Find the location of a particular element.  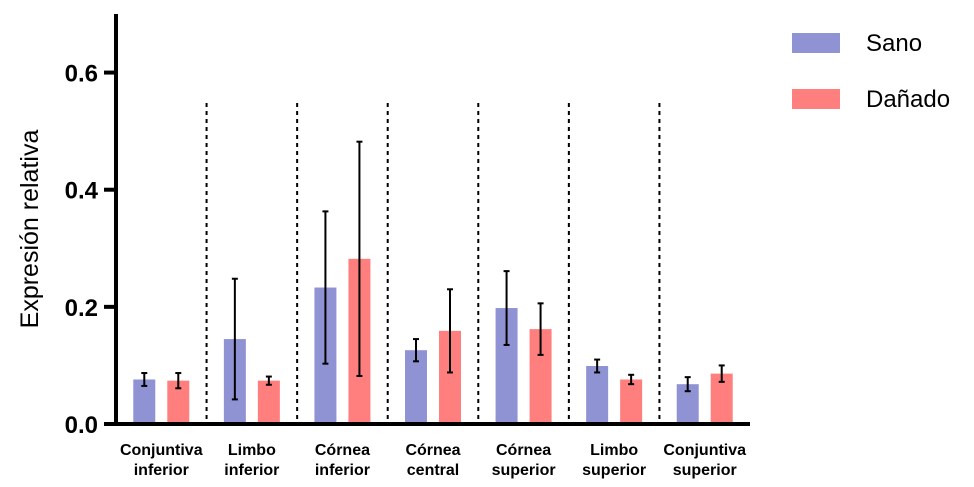

y-tick-label: 0.6 is located at coordinates (81, 74).